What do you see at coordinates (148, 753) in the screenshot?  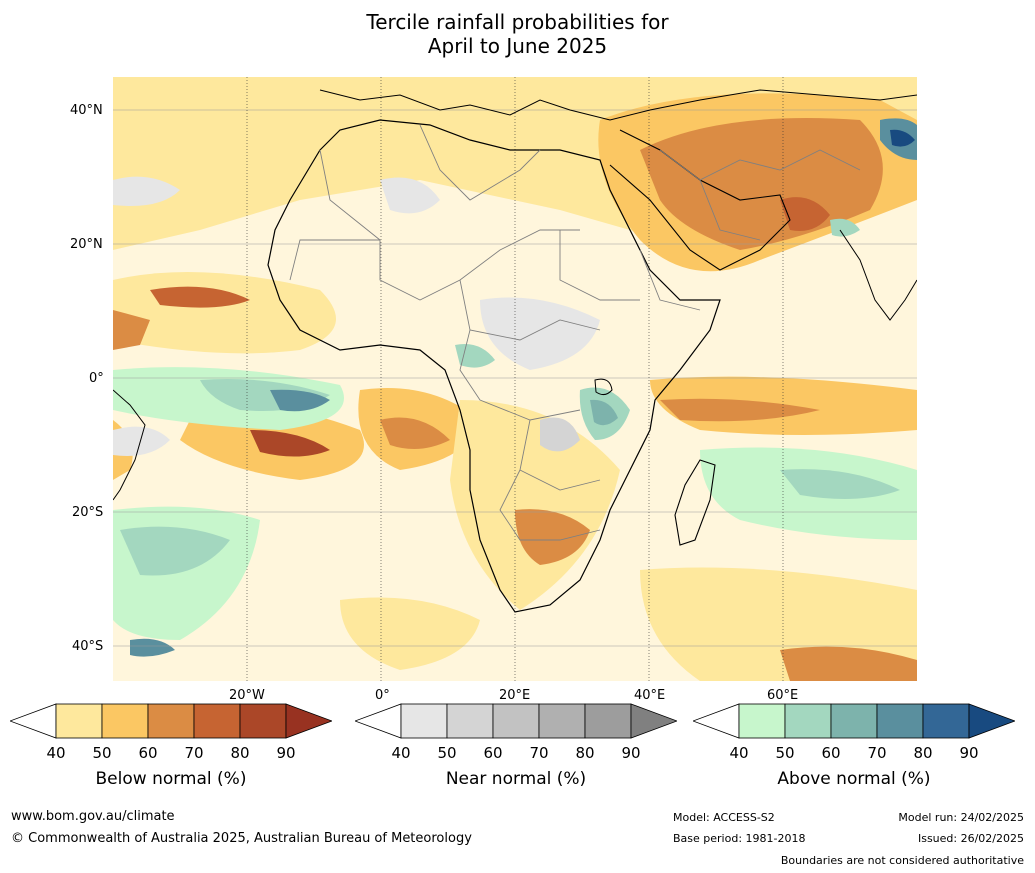 I see `colorbar-below-tick: 60` at bounding box center [148, 753].